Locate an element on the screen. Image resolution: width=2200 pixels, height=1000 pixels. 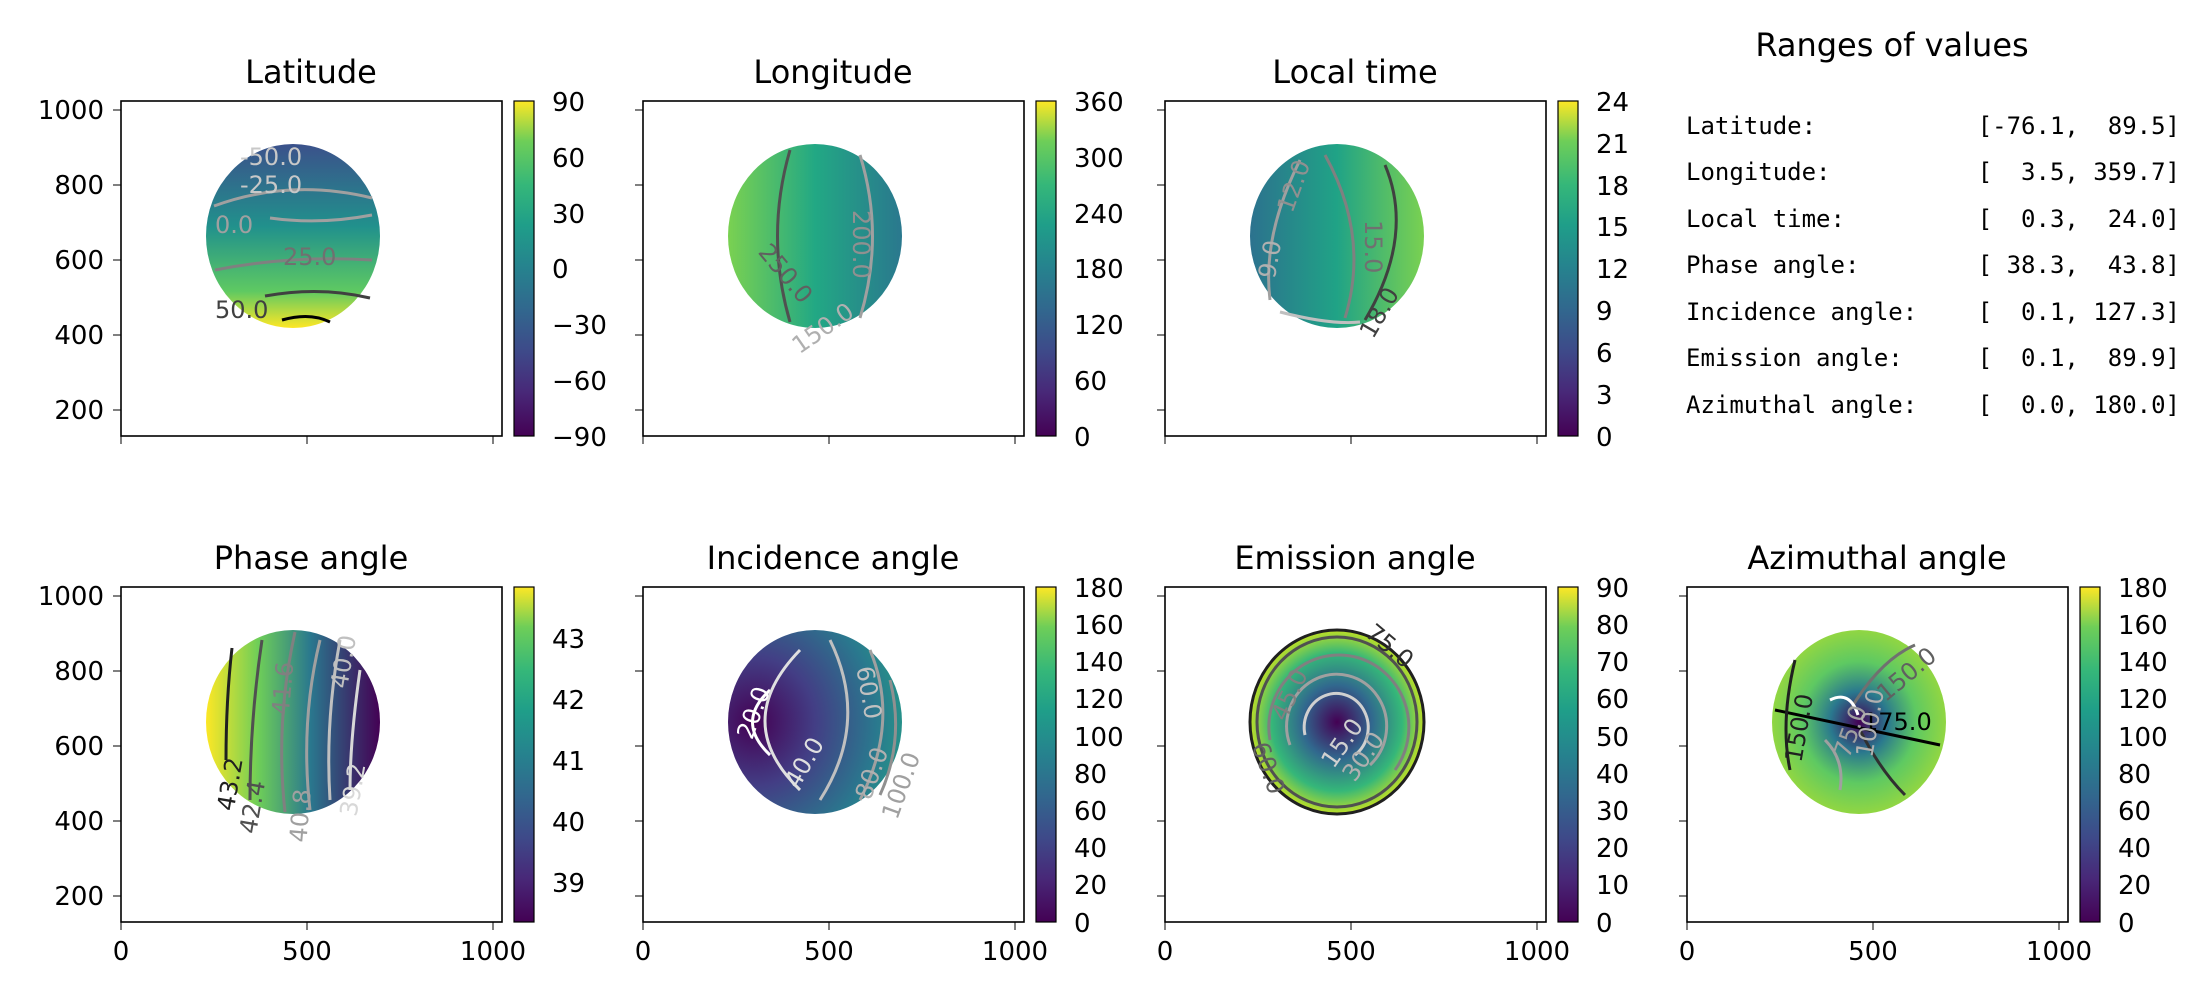
colorbar-tick-label: 90 is located at coordinates (1612, 589).